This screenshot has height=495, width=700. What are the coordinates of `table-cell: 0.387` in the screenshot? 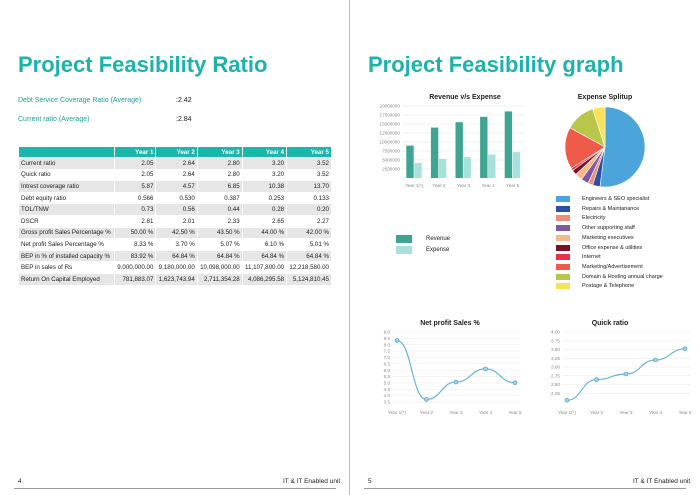 It's located at (219, 198).